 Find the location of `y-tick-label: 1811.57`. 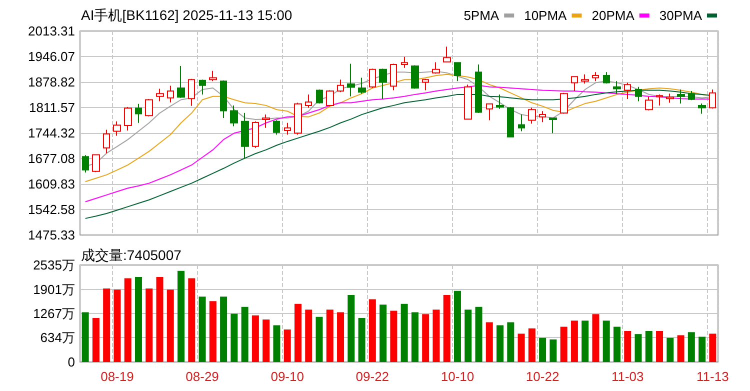

y-tick-label: 1811.57 is located at coordinates (51, 107).